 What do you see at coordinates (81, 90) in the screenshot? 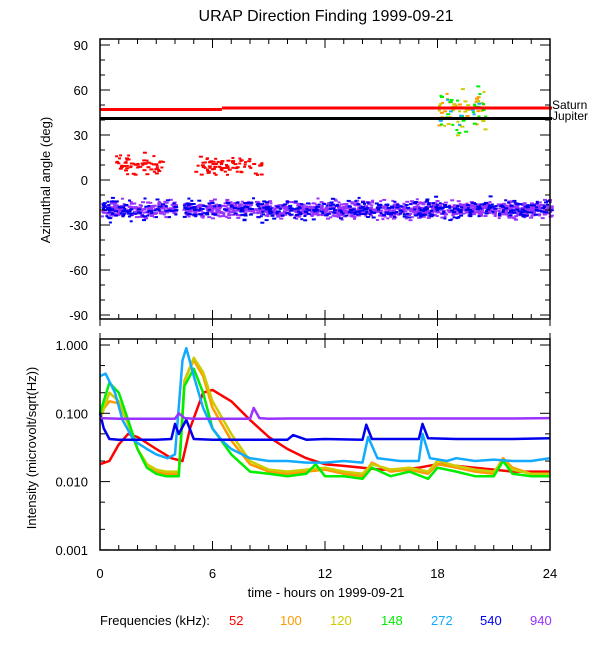
I see `azimuth-tick-label: 60` at bounding box center [81, 90].